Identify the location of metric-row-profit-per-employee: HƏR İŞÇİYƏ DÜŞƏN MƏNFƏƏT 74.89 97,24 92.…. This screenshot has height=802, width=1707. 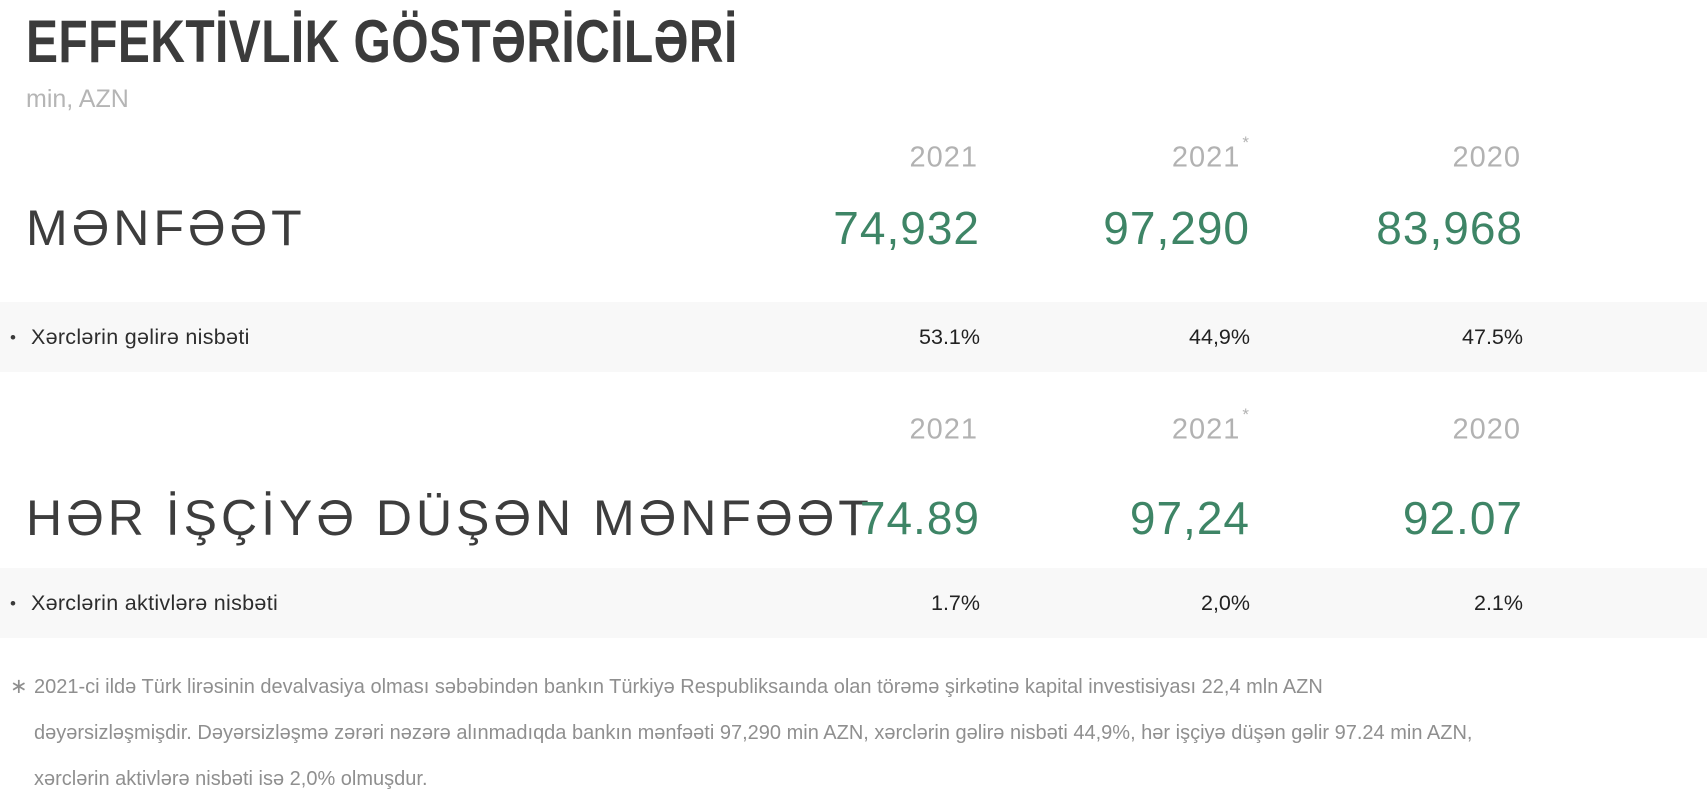
(853, 518).